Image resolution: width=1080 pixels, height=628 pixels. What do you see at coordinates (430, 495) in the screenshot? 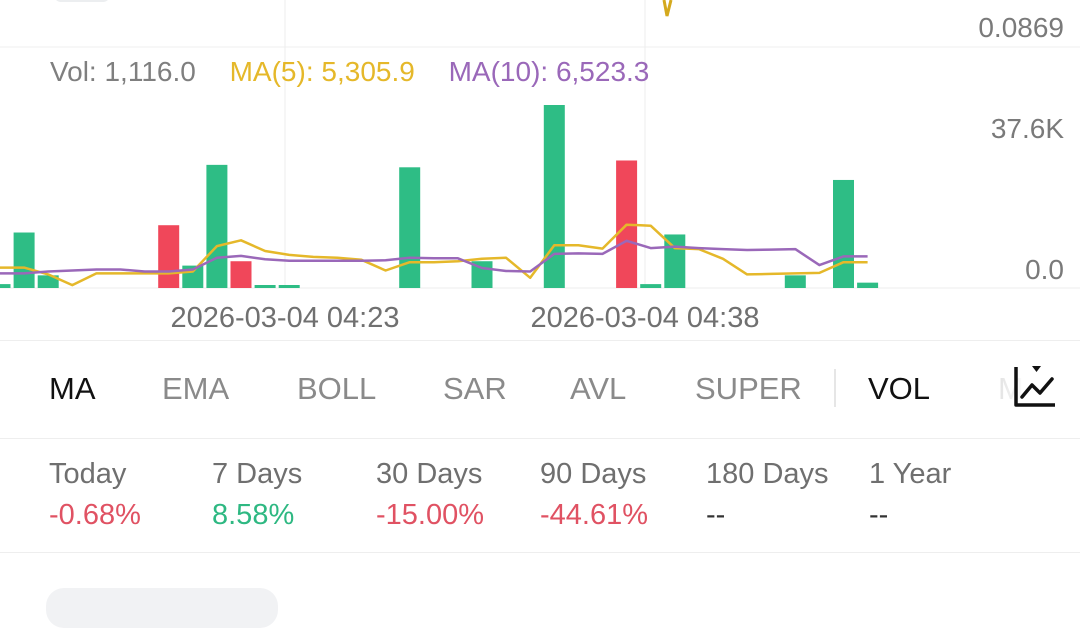
I see `perf-30-days: 30 Days -15.00%` at bounding box center [430, 495].